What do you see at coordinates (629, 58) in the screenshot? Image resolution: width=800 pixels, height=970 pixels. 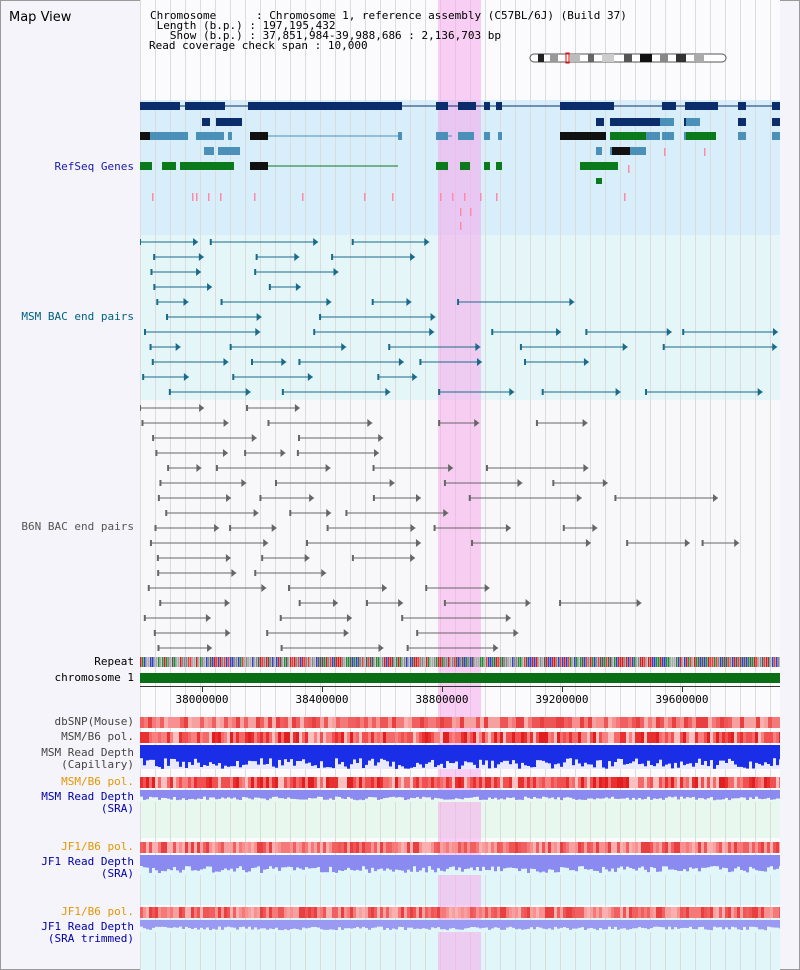 I see `chromosome-ideogram` at bounding box center [629, 58].